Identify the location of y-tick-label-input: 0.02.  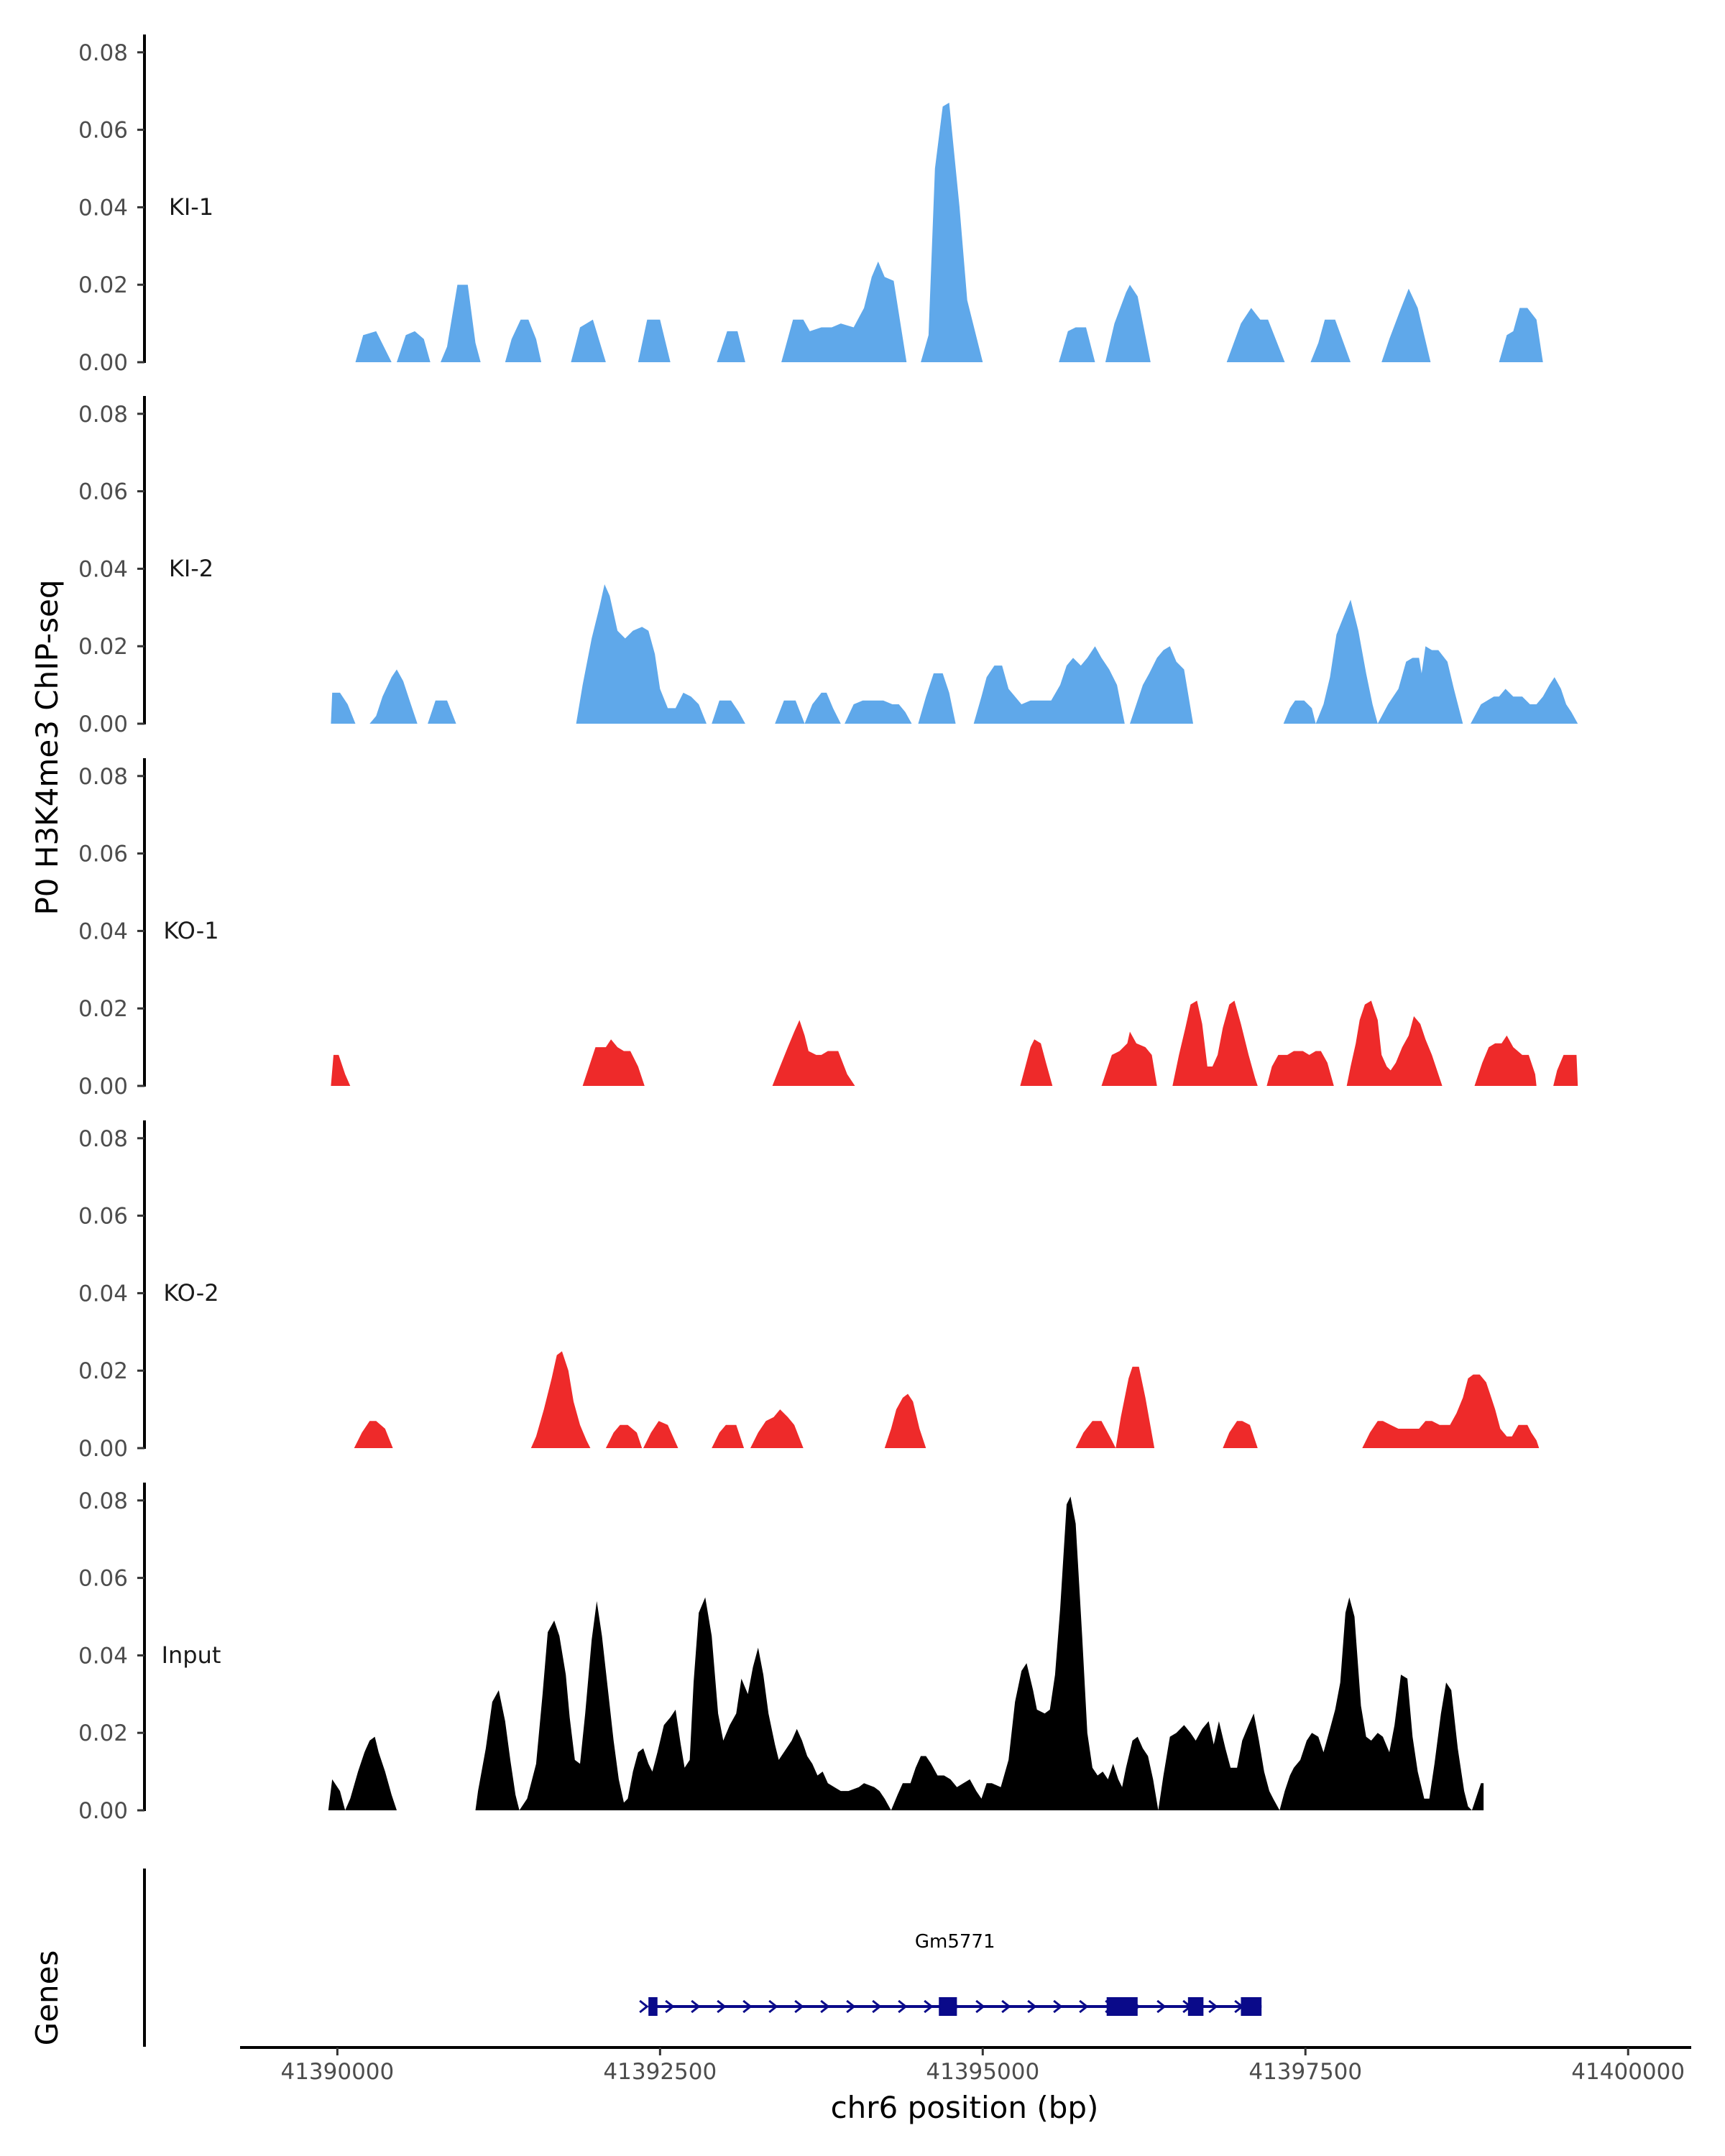
(103, 1733).